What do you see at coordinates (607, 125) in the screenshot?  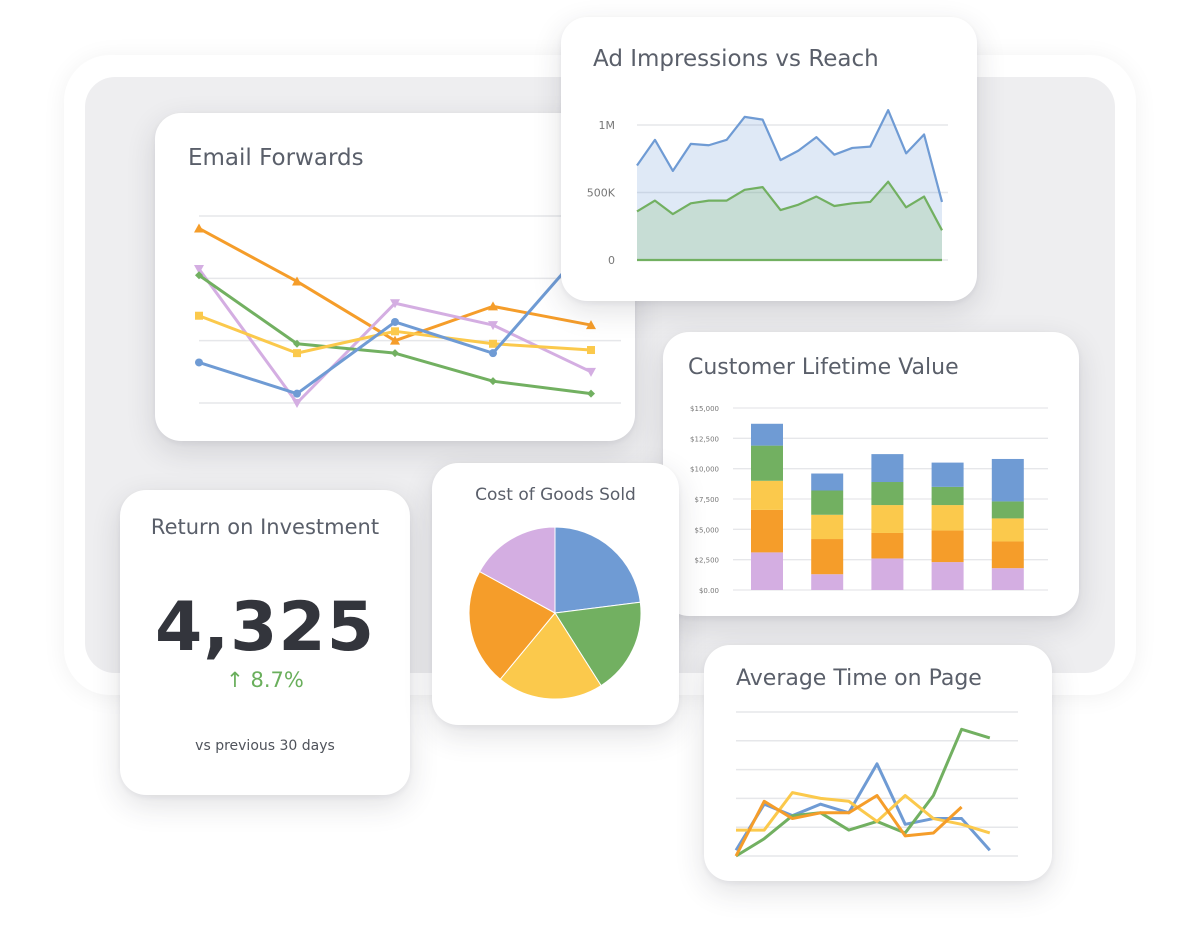 I see `ads-tick-label: 1M` at bounding box center [607, 125].